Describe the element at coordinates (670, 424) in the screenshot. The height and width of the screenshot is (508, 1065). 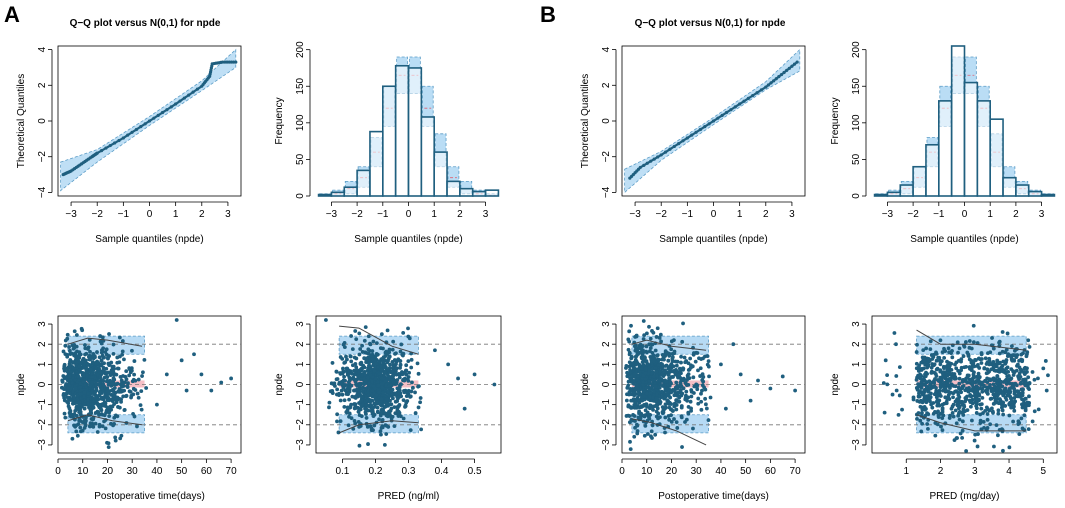
I see `lower-prediction-band` at that location.